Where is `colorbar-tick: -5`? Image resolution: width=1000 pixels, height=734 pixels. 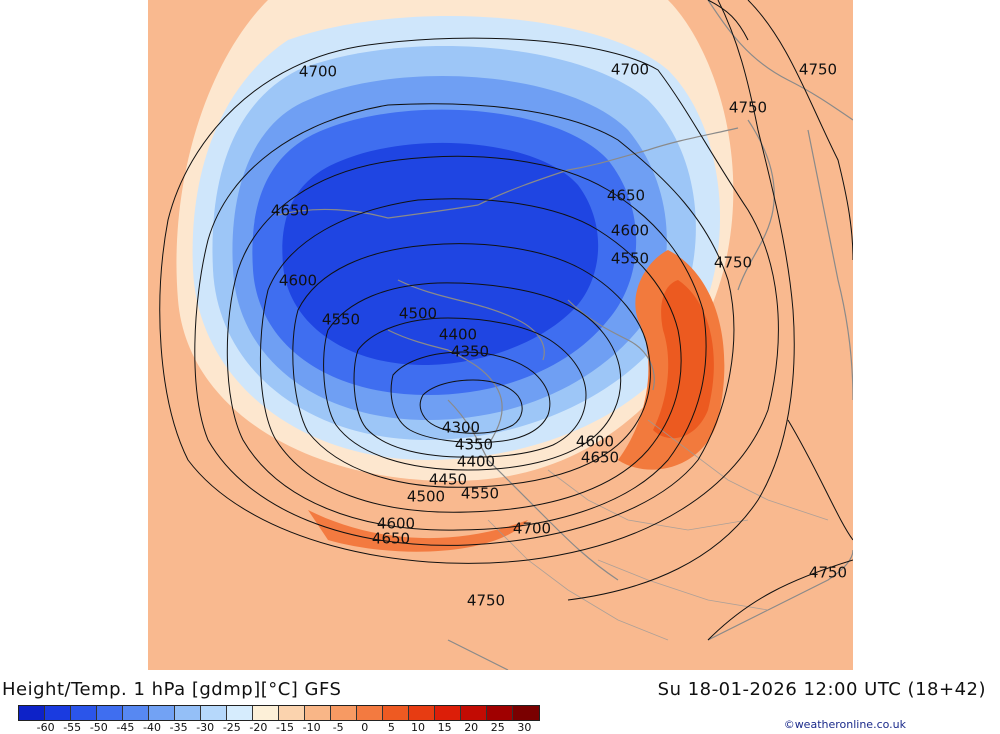
colorbar-tick: -5 is located at coordinates (338, 727).